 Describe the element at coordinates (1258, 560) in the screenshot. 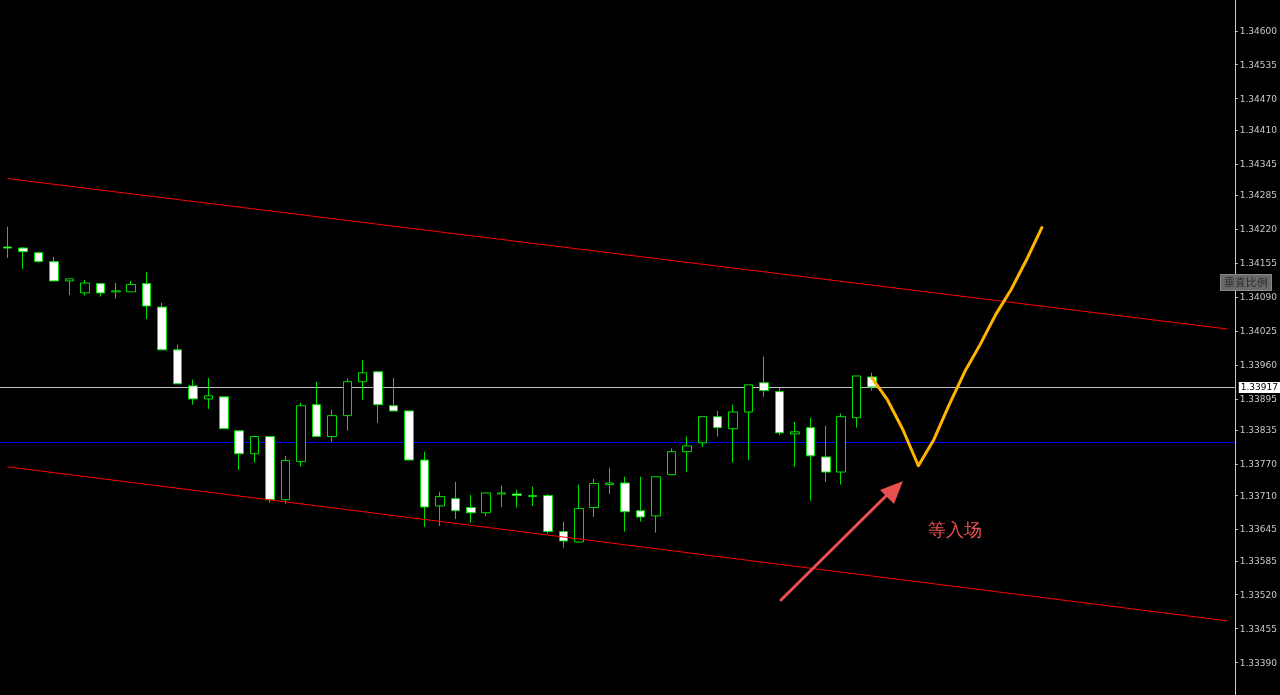

I see `y-tick-label: 1.33585` at that location.